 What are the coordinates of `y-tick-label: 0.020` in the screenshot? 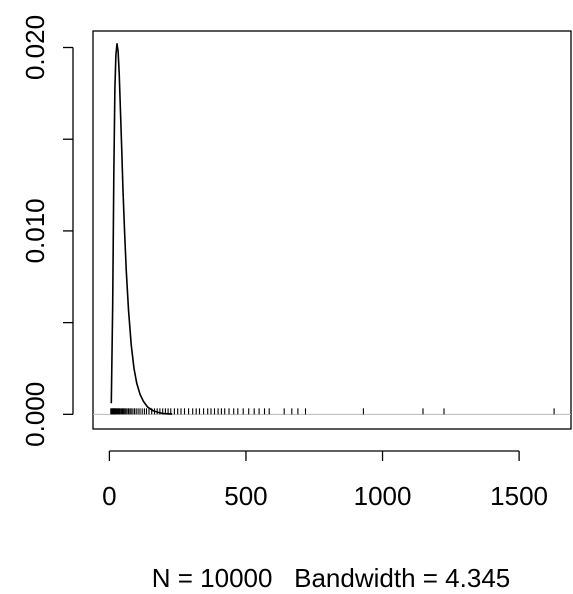 It's located at (35, 47).